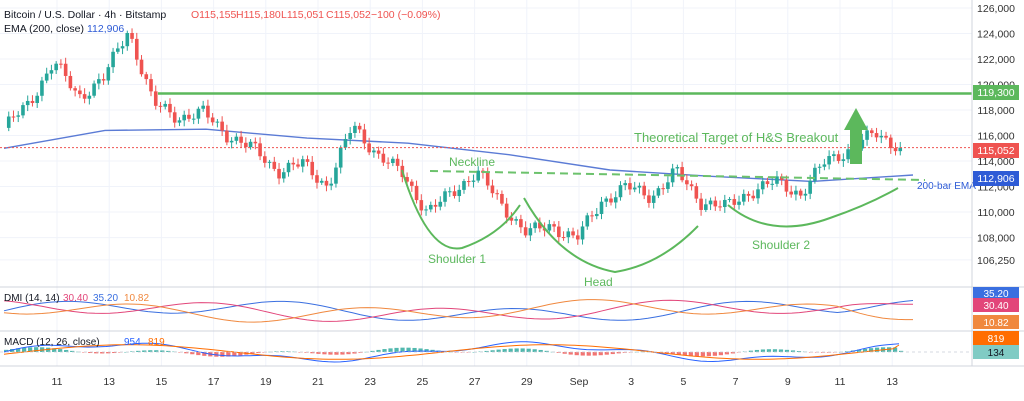  Describe the element at coordinates (461, 209) in the screenshot. I see `shoulder1-arc` at that location.